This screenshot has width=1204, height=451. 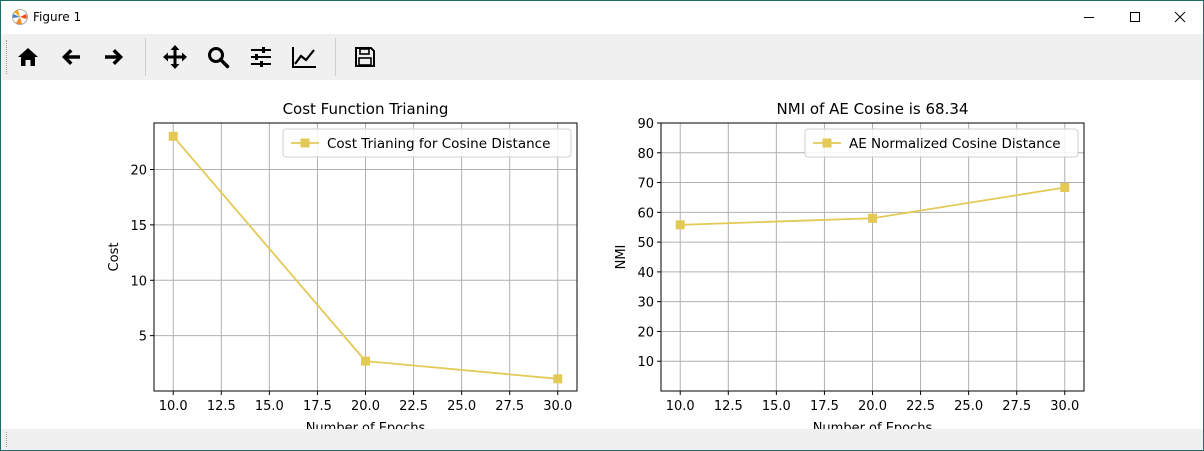 I want to click on pan-button, so click(x=175, y=57).